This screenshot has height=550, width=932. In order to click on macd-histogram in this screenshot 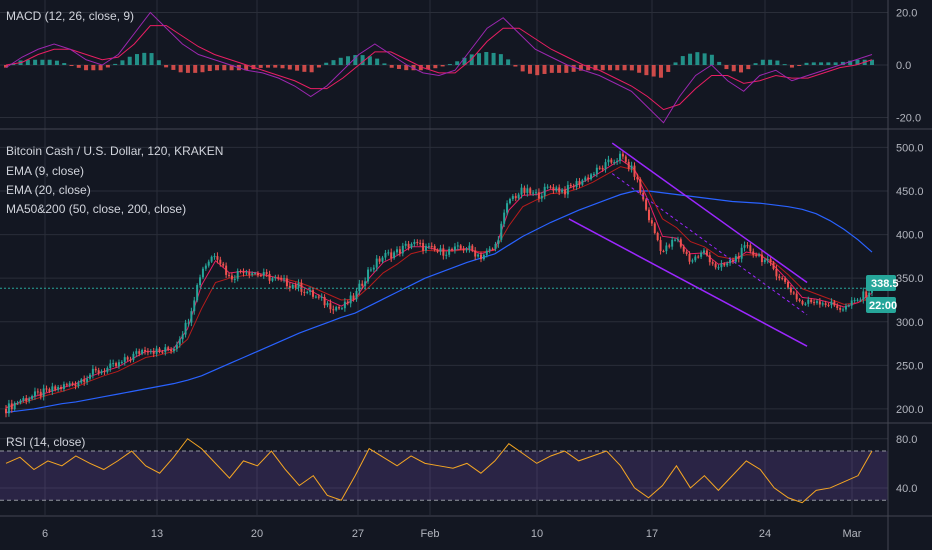, I will do `click(439, 65)`.